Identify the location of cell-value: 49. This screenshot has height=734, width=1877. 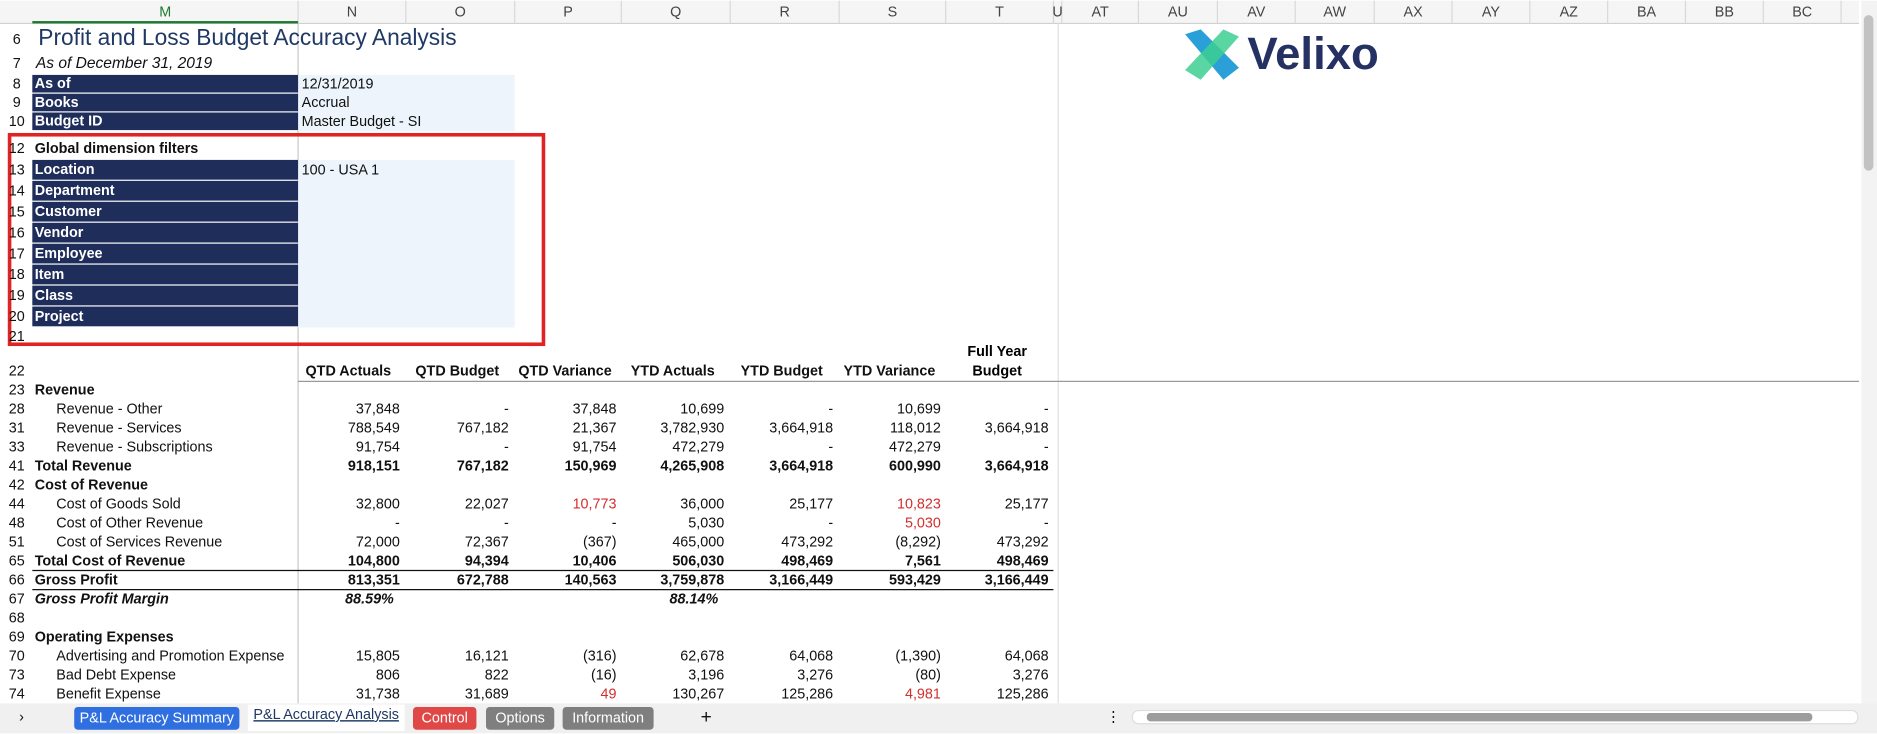
(609, 694).